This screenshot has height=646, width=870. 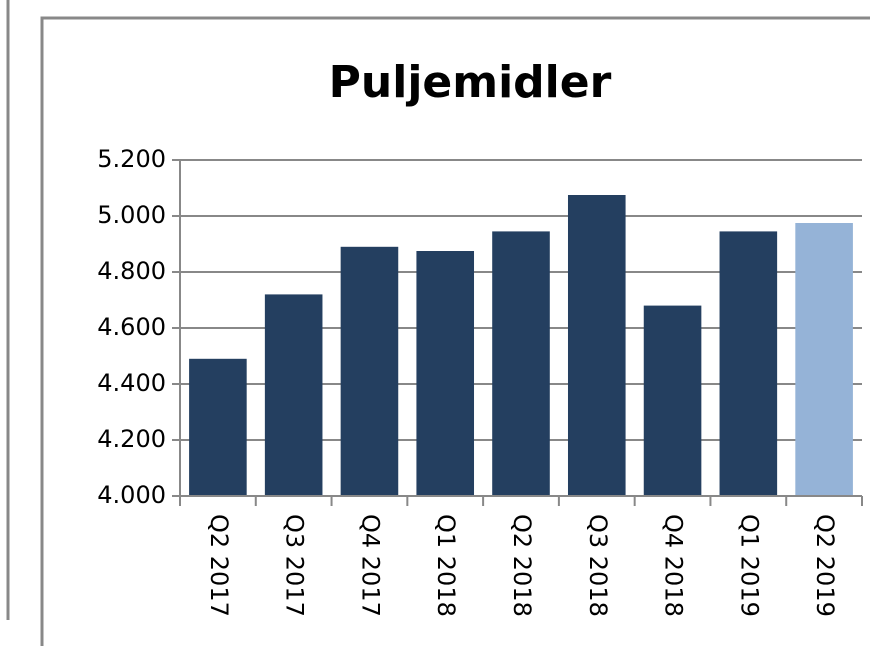 I want to click on y-tick-label: 4.400, so click(x=131, y=383).